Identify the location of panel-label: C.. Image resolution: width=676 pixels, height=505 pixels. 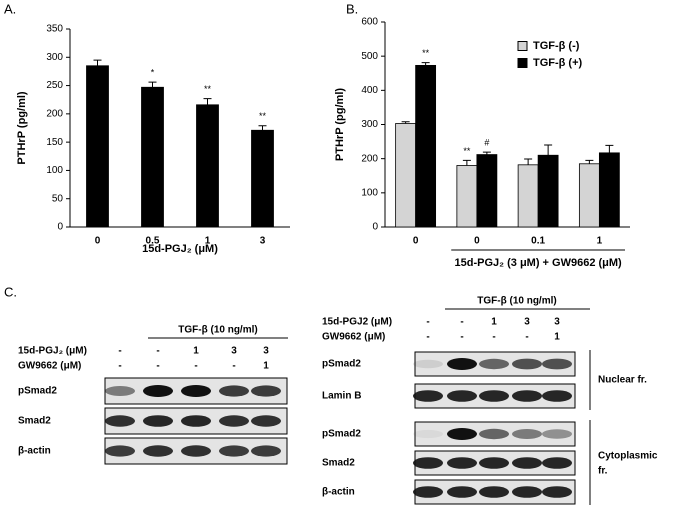
(10, 291).